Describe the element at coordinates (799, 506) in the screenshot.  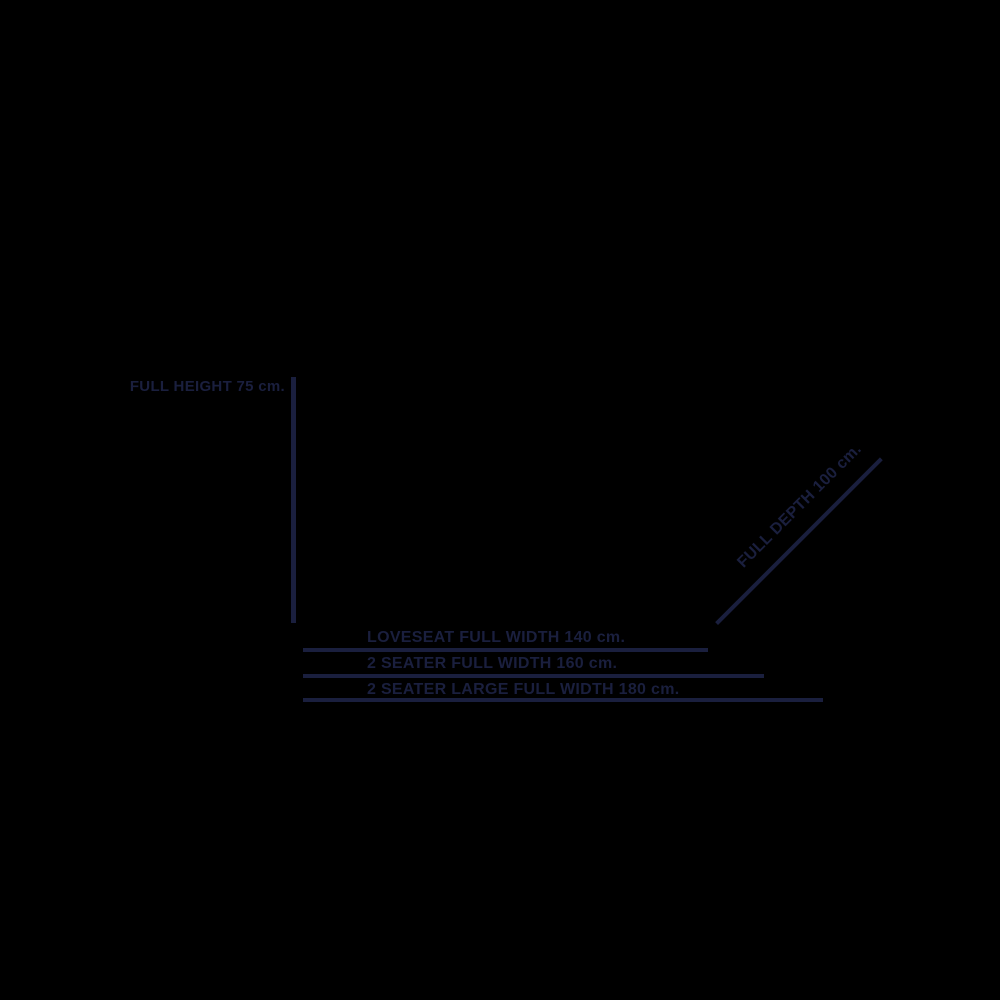
I see `full-depth-label: FULL DEPTH 100 cm.` at that location.